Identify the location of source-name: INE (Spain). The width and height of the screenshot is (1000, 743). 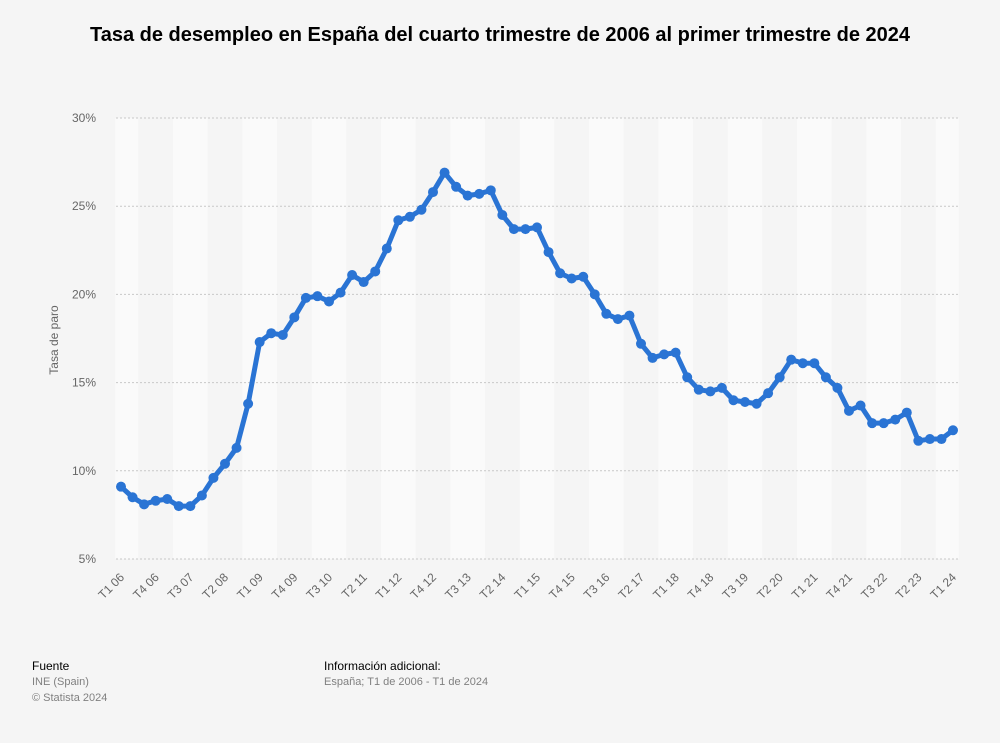
(60, 682).